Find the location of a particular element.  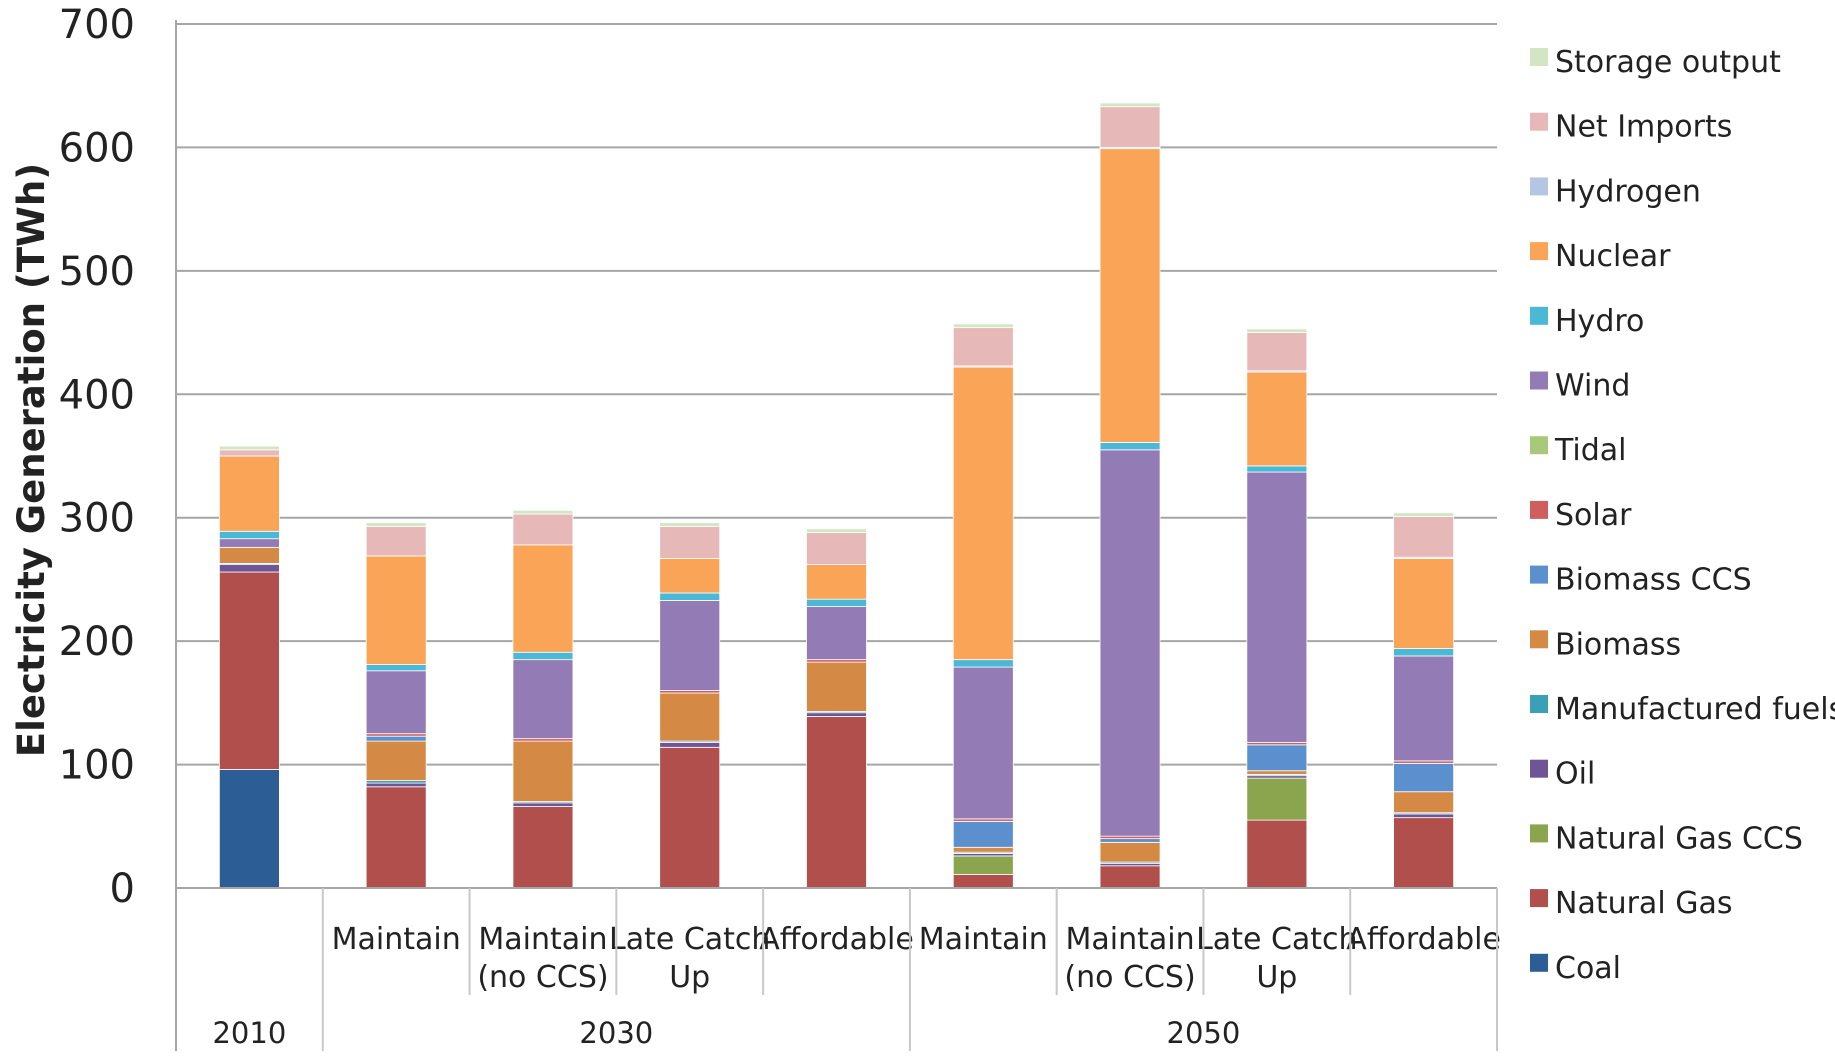

x-group-label: 2010 is located at coordinates (249, 1033).